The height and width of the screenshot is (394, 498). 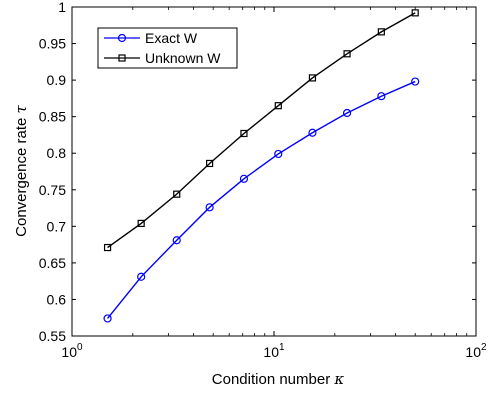 What do you see at coordinates (57, 153) in the screenshot?
I see `y-tick-label: 0.8` at bounding box center [57, 153].